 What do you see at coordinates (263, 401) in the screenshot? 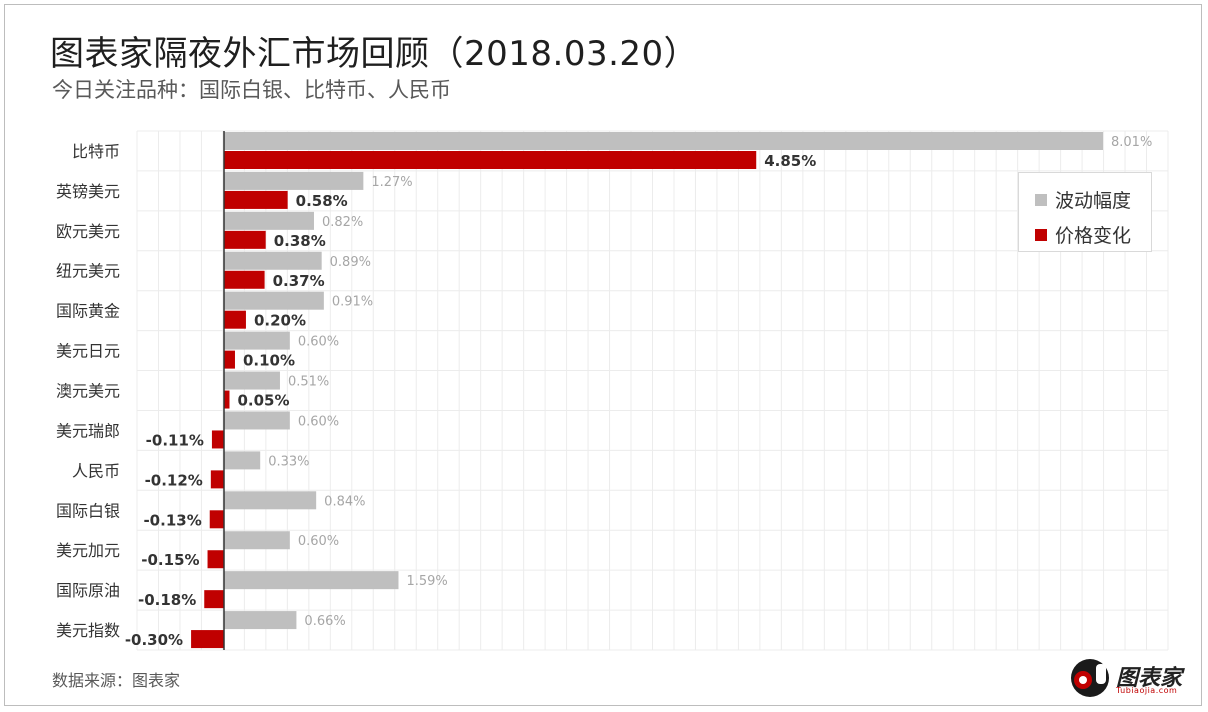
I see `change-data-label: 0.05%` at bounding box center [263, 401].